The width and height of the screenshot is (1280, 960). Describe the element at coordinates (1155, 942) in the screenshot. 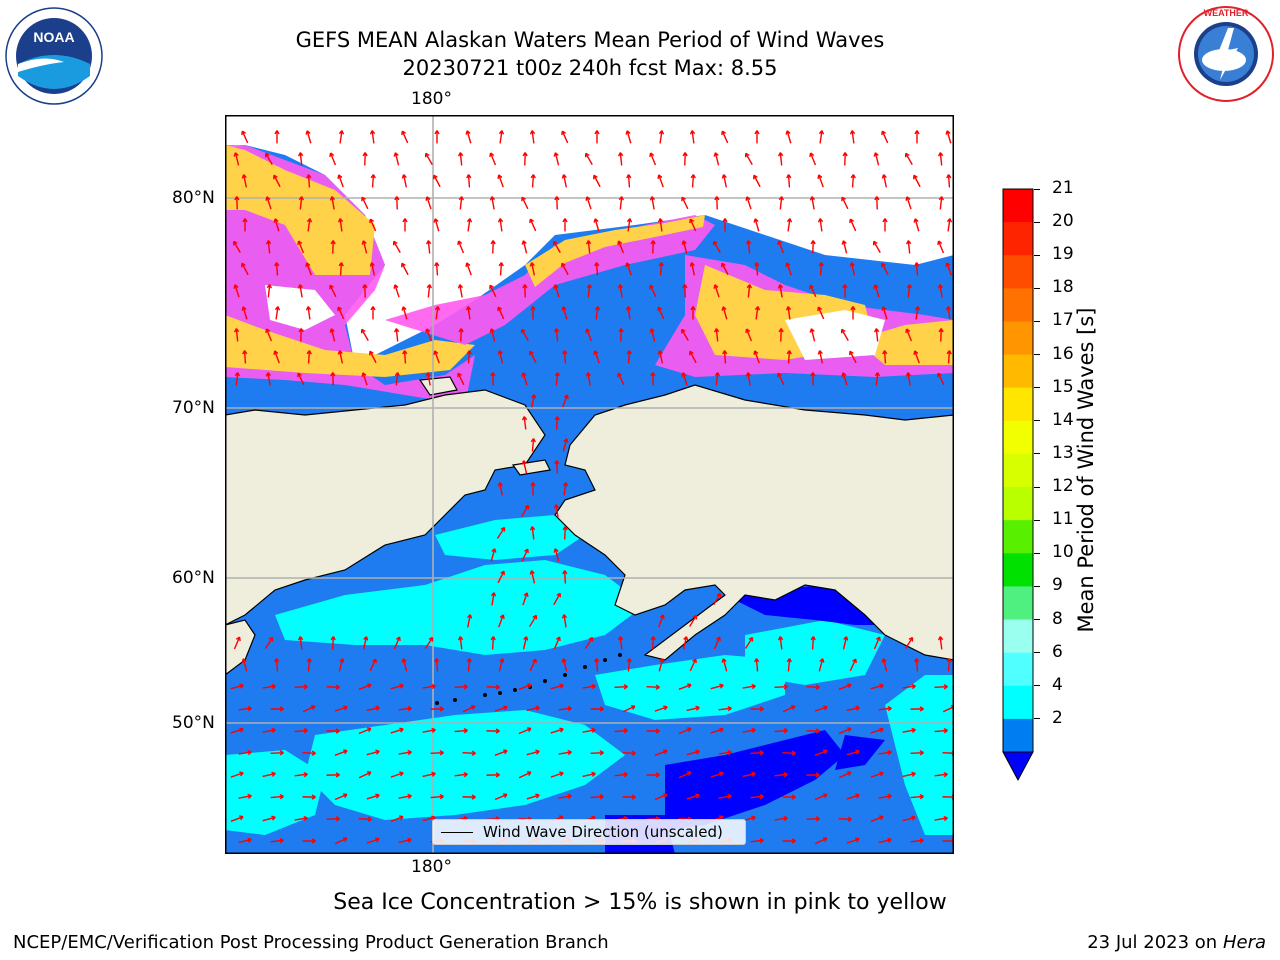

I see `run-date-text: 23 Jul 2023 on` at that location.